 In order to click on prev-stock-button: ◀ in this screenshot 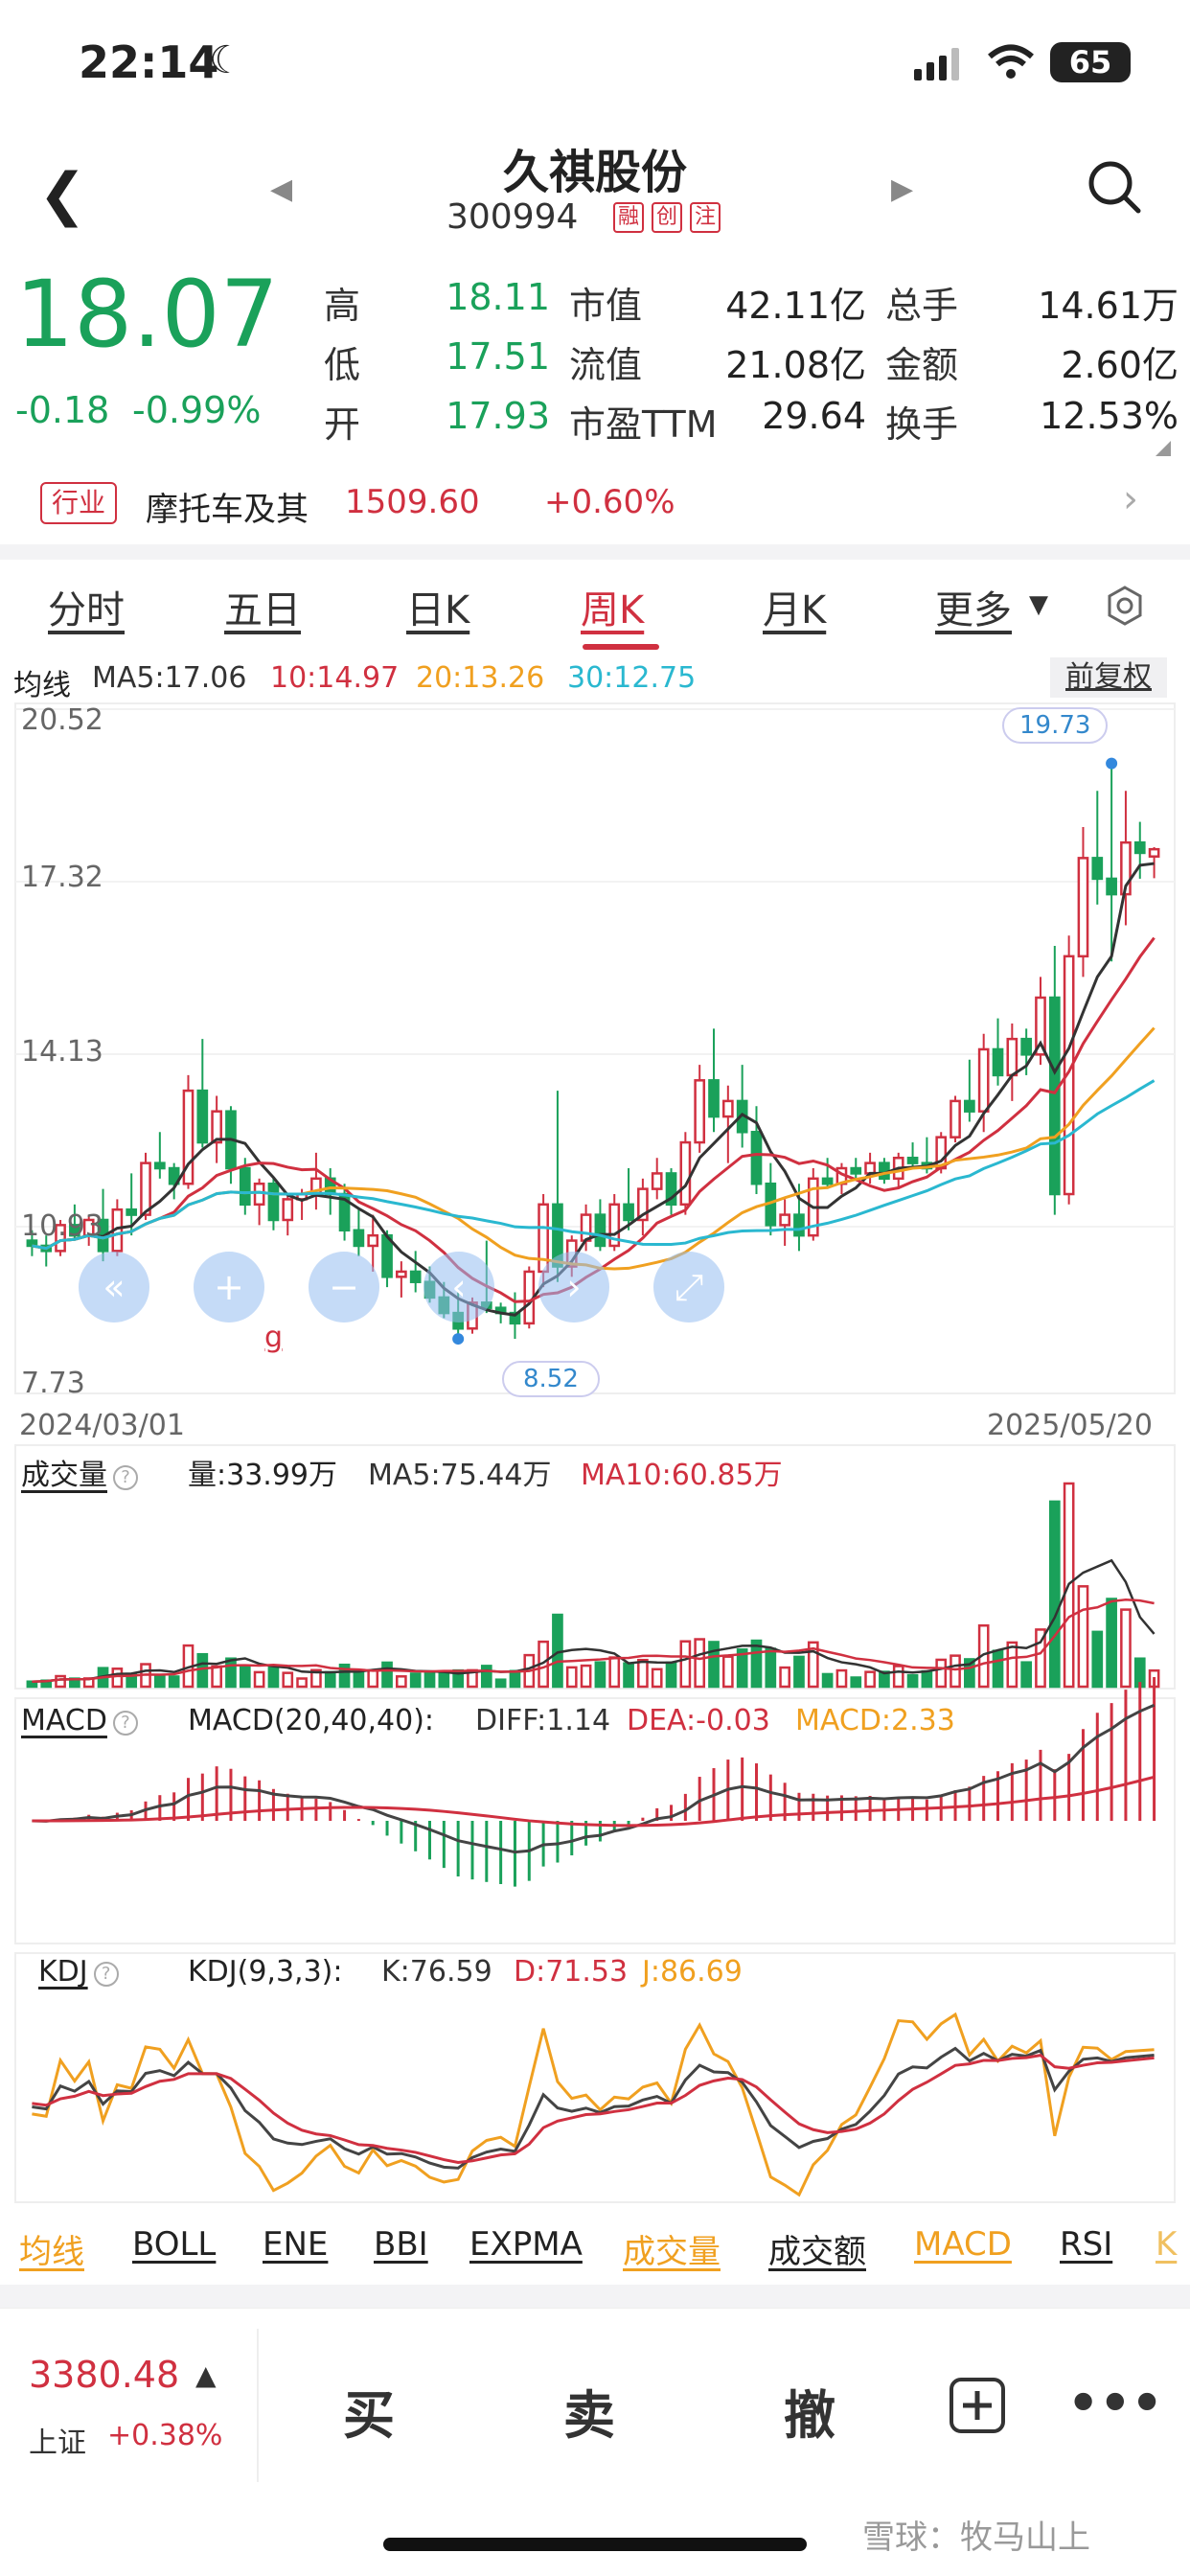, I will do `click(281, 189)`.